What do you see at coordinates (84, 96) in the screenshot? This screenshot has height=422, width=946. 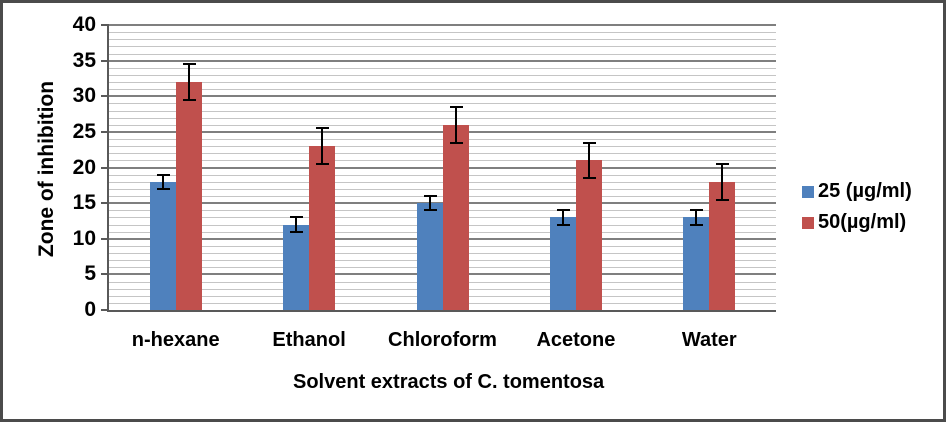 I see `y-tick-label: 30` at bounding box center [84, 96].